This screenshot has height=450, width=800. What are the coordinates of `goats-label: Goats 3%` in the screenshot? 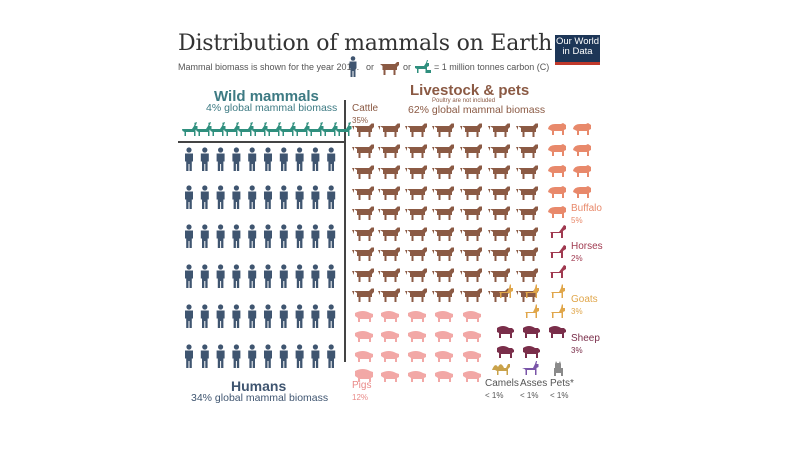 It's located at (584, 306).